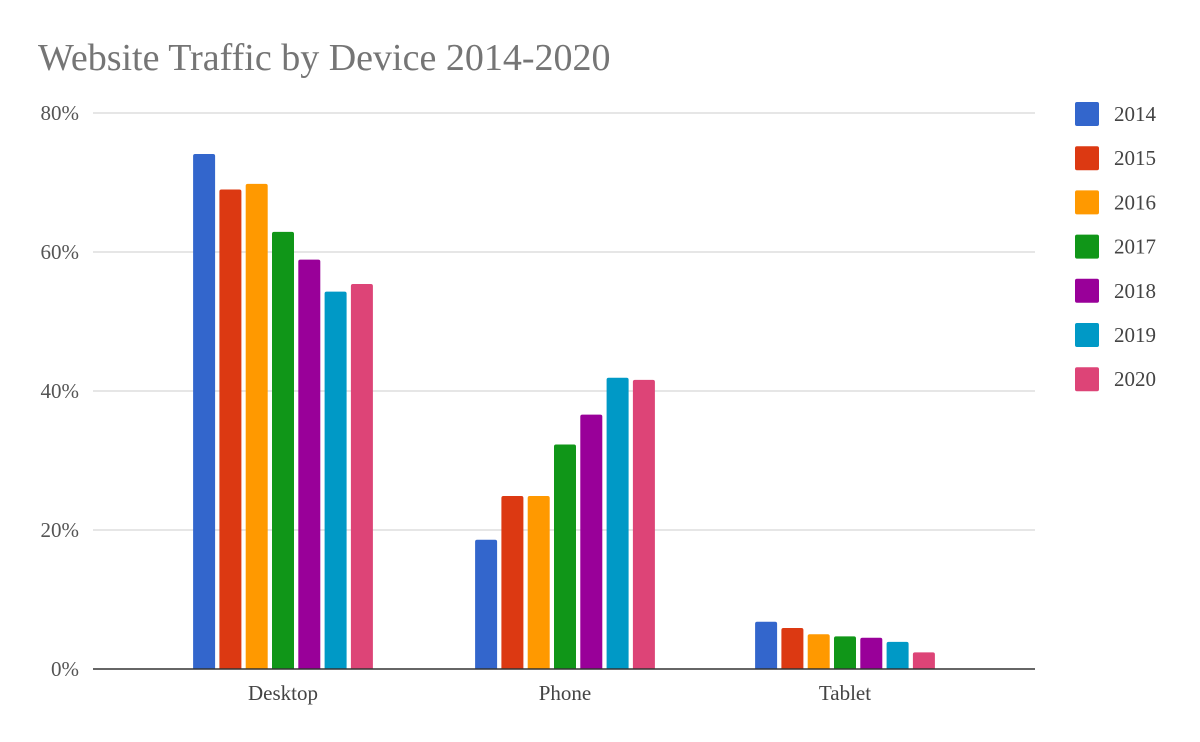  Describe the element at coordinates (60, 530) in the screenshot. I see `y-tick-label: 20%` at that location.